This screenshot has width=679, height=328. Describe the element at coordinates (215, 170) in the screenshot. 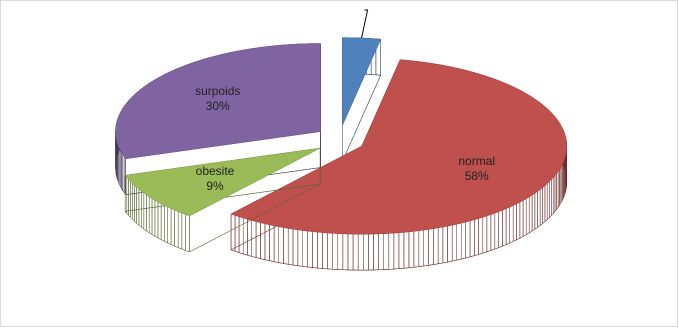

I see `category-label: obesite` at that location.